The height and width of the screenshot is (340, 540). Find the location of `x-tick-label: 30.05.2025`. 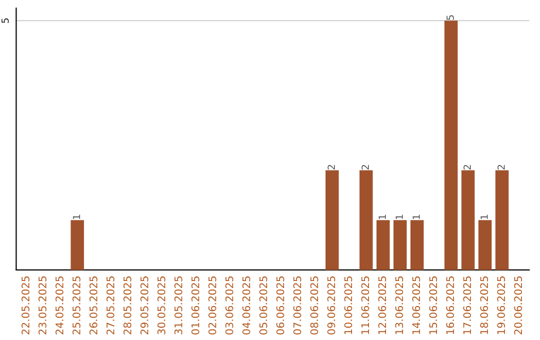

x-tick-label: 30.05.2025 is located at coordinates (161, 305).